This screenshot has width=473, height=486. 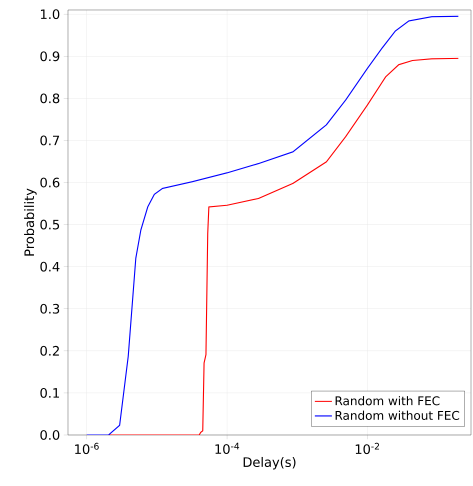 What do you see at coordinates (30, 222) in the screenshot?
I see `y-axis-title: Probability` at bounding box center [30, 222].